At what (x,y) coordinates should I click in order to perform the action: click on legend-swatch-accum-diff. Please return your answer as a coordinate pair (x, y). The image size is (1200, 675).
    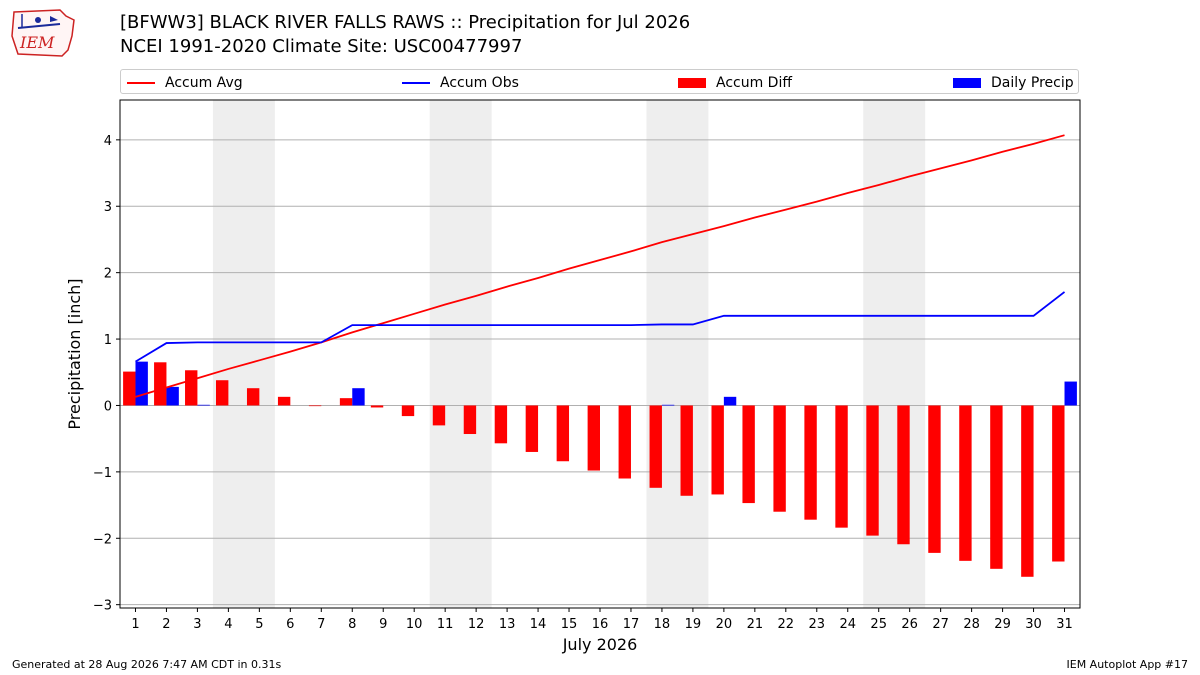
    Looking at the image, I should click on (692, 82).